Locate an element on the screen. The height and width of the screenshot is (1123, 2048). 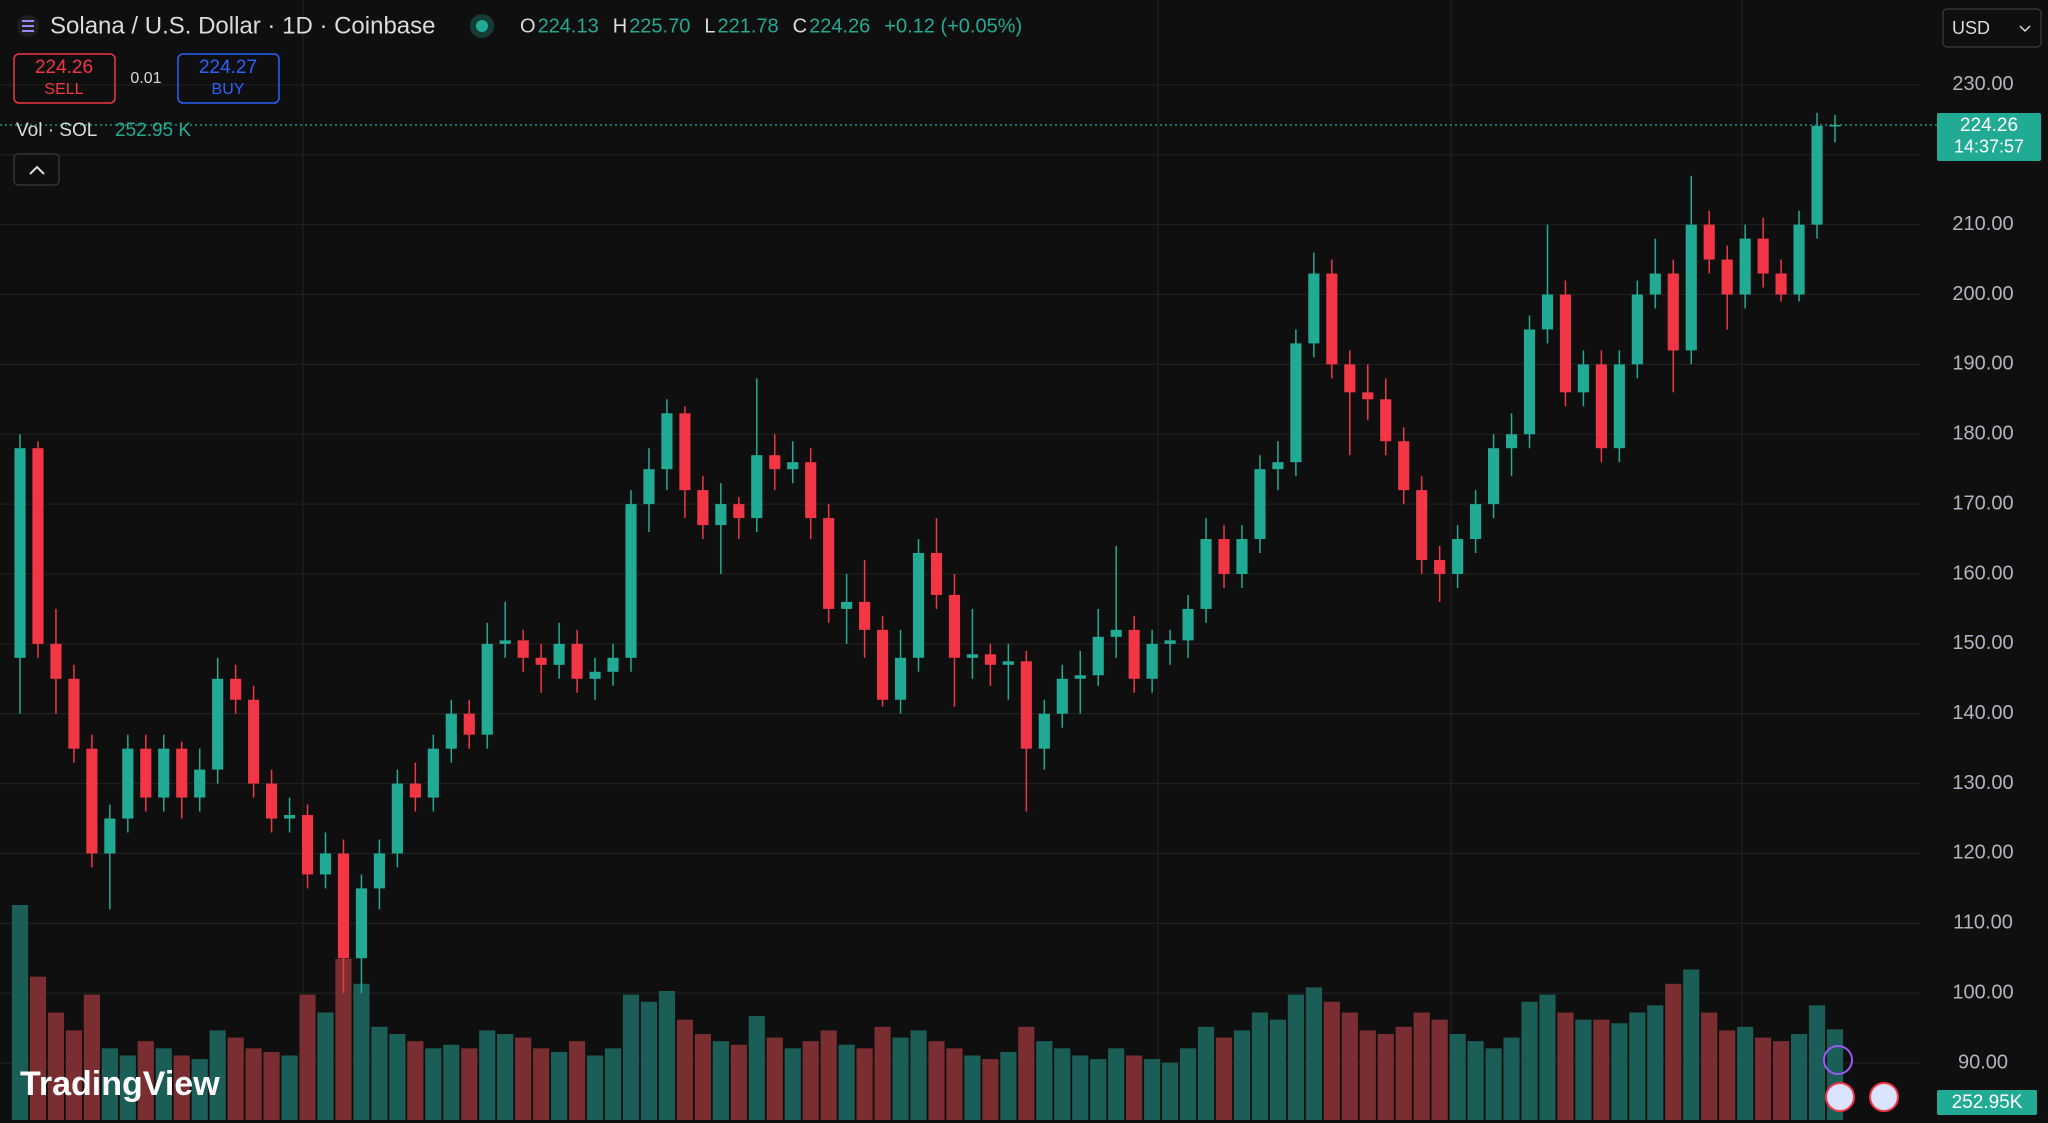
buy-button is located at coordinates (228, 78).